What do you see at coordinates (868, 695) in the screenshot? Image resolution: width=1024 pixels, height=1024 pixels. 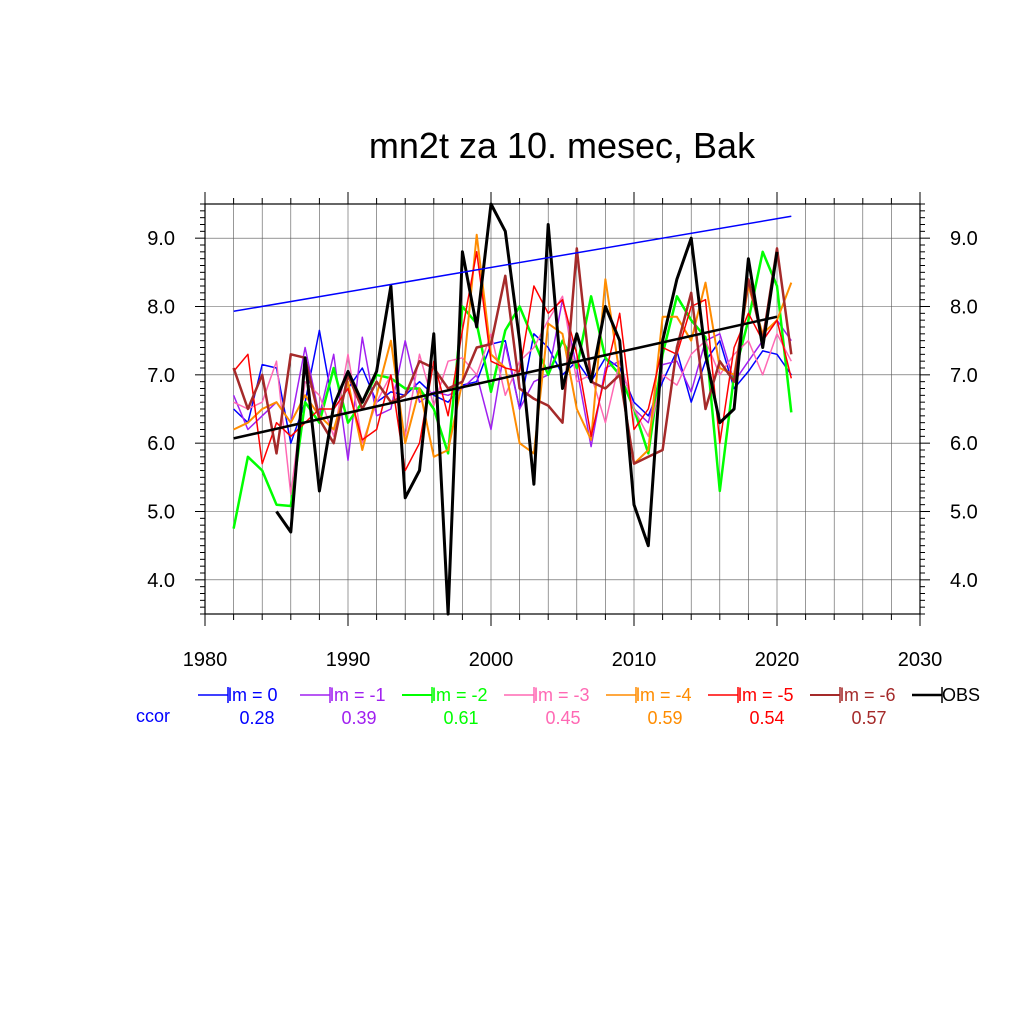 I see `legend-label: lm = -6` at bounding box center [868, 695].